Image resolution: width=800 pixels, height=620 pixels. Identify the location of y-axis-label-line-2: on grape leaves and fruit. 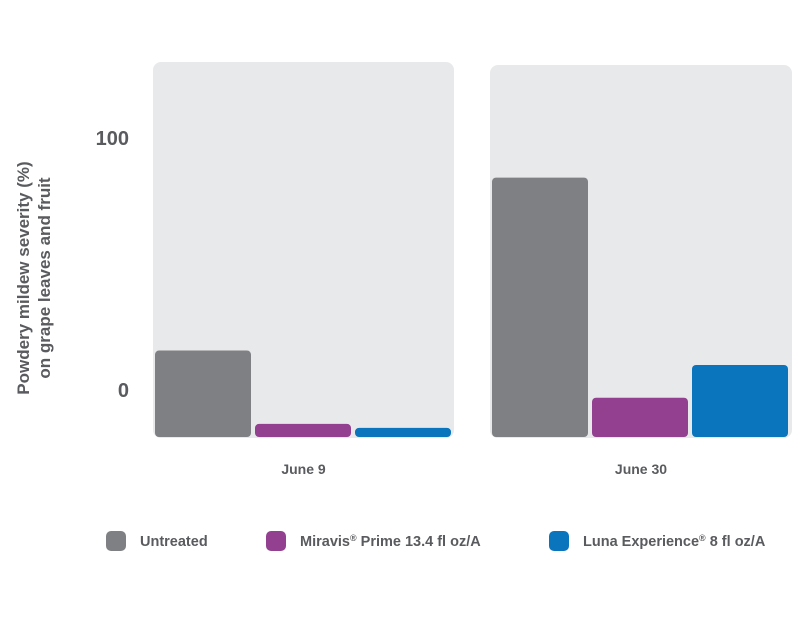
(44, 278).